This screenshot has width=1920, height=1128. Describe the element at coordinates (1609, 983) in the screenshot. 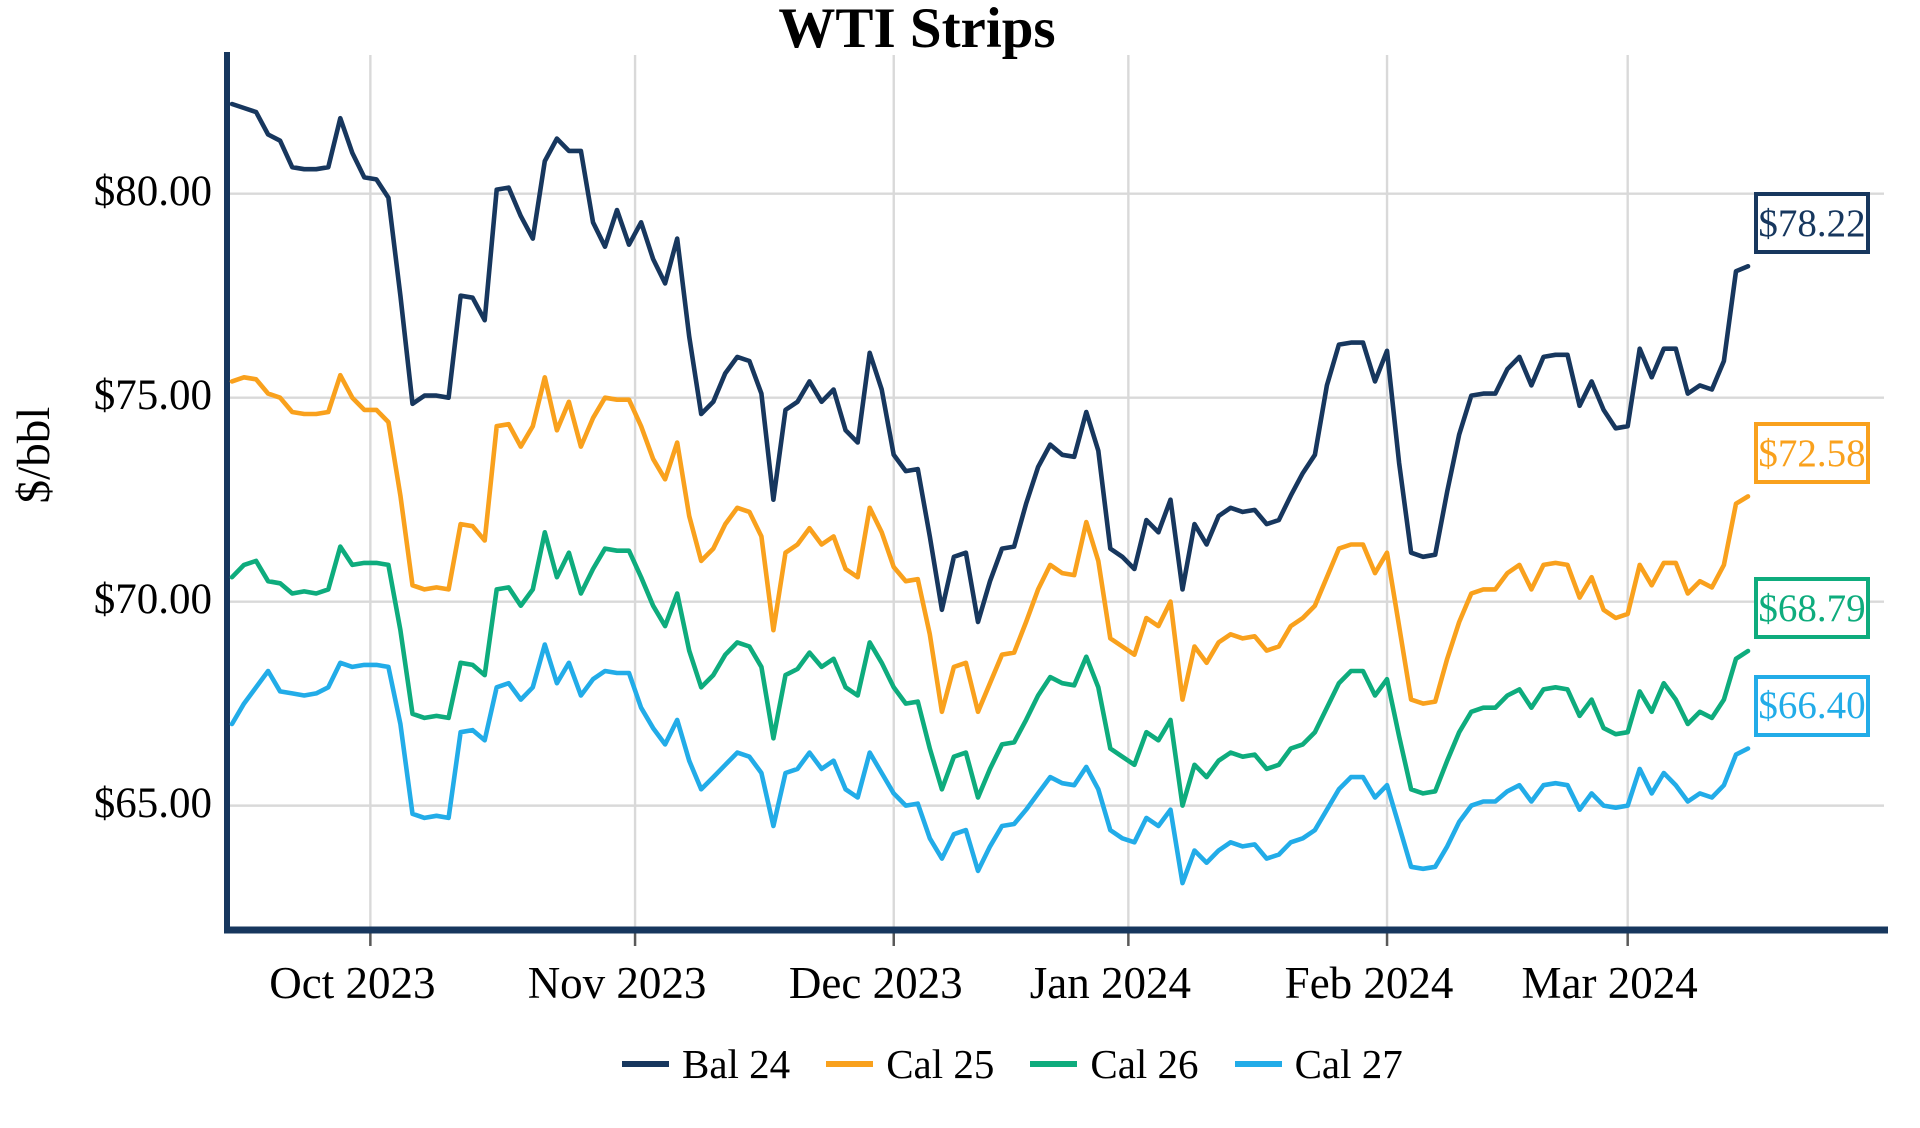

I see `x-tick-label-mar-2024: Mar 2024` at that location.